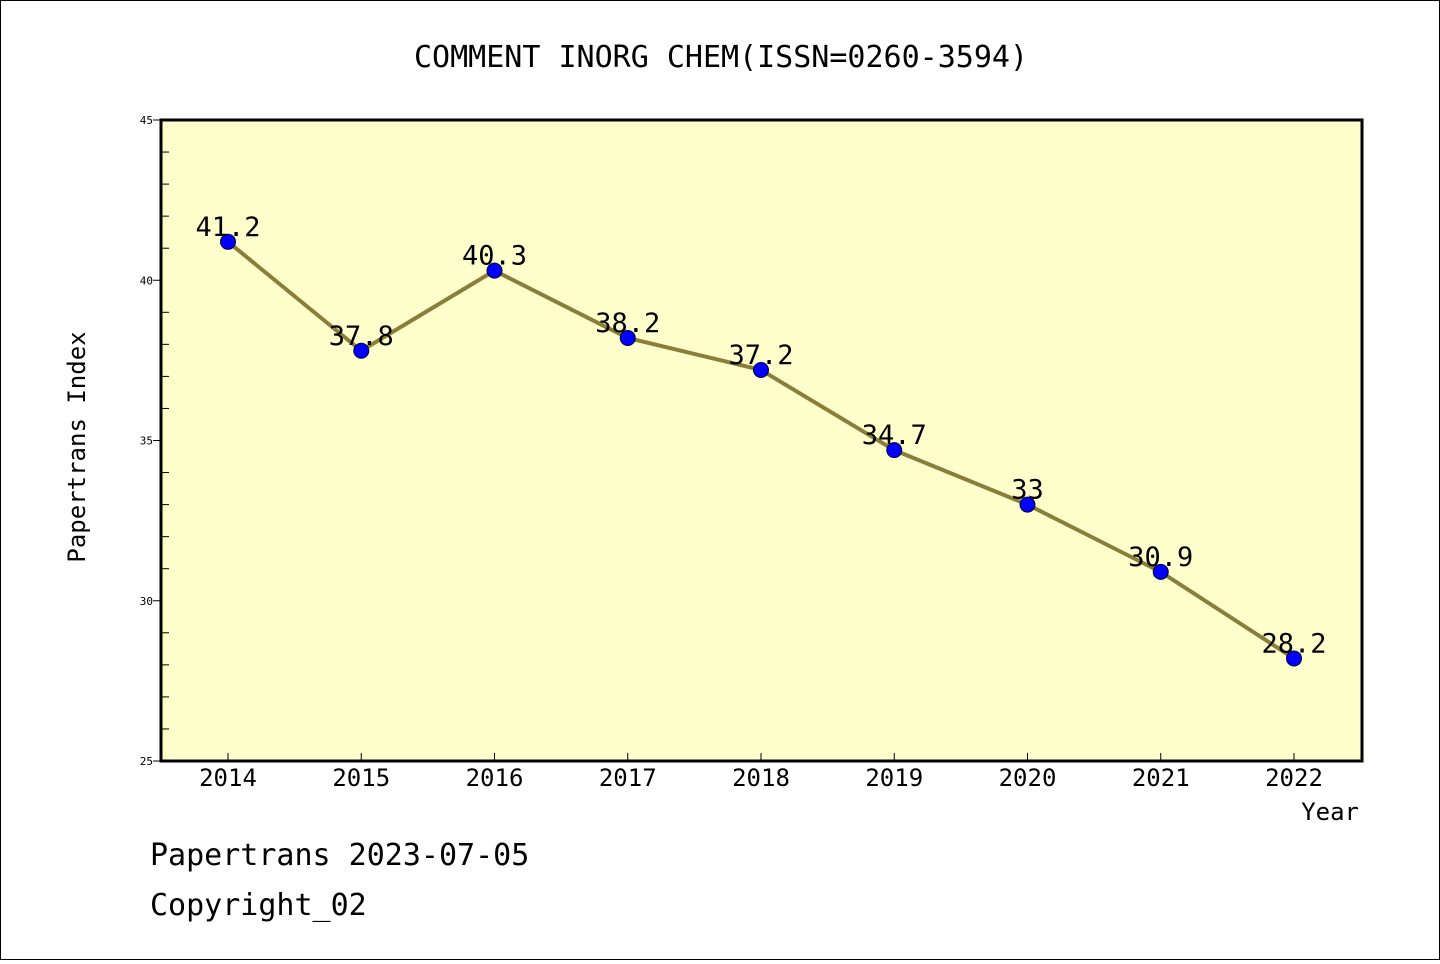 This screenshot has height=964, width=1440. I want to click on chart-title: COMMENT INORG CHEM(ISSN=0260-3594), so click(721, 57).